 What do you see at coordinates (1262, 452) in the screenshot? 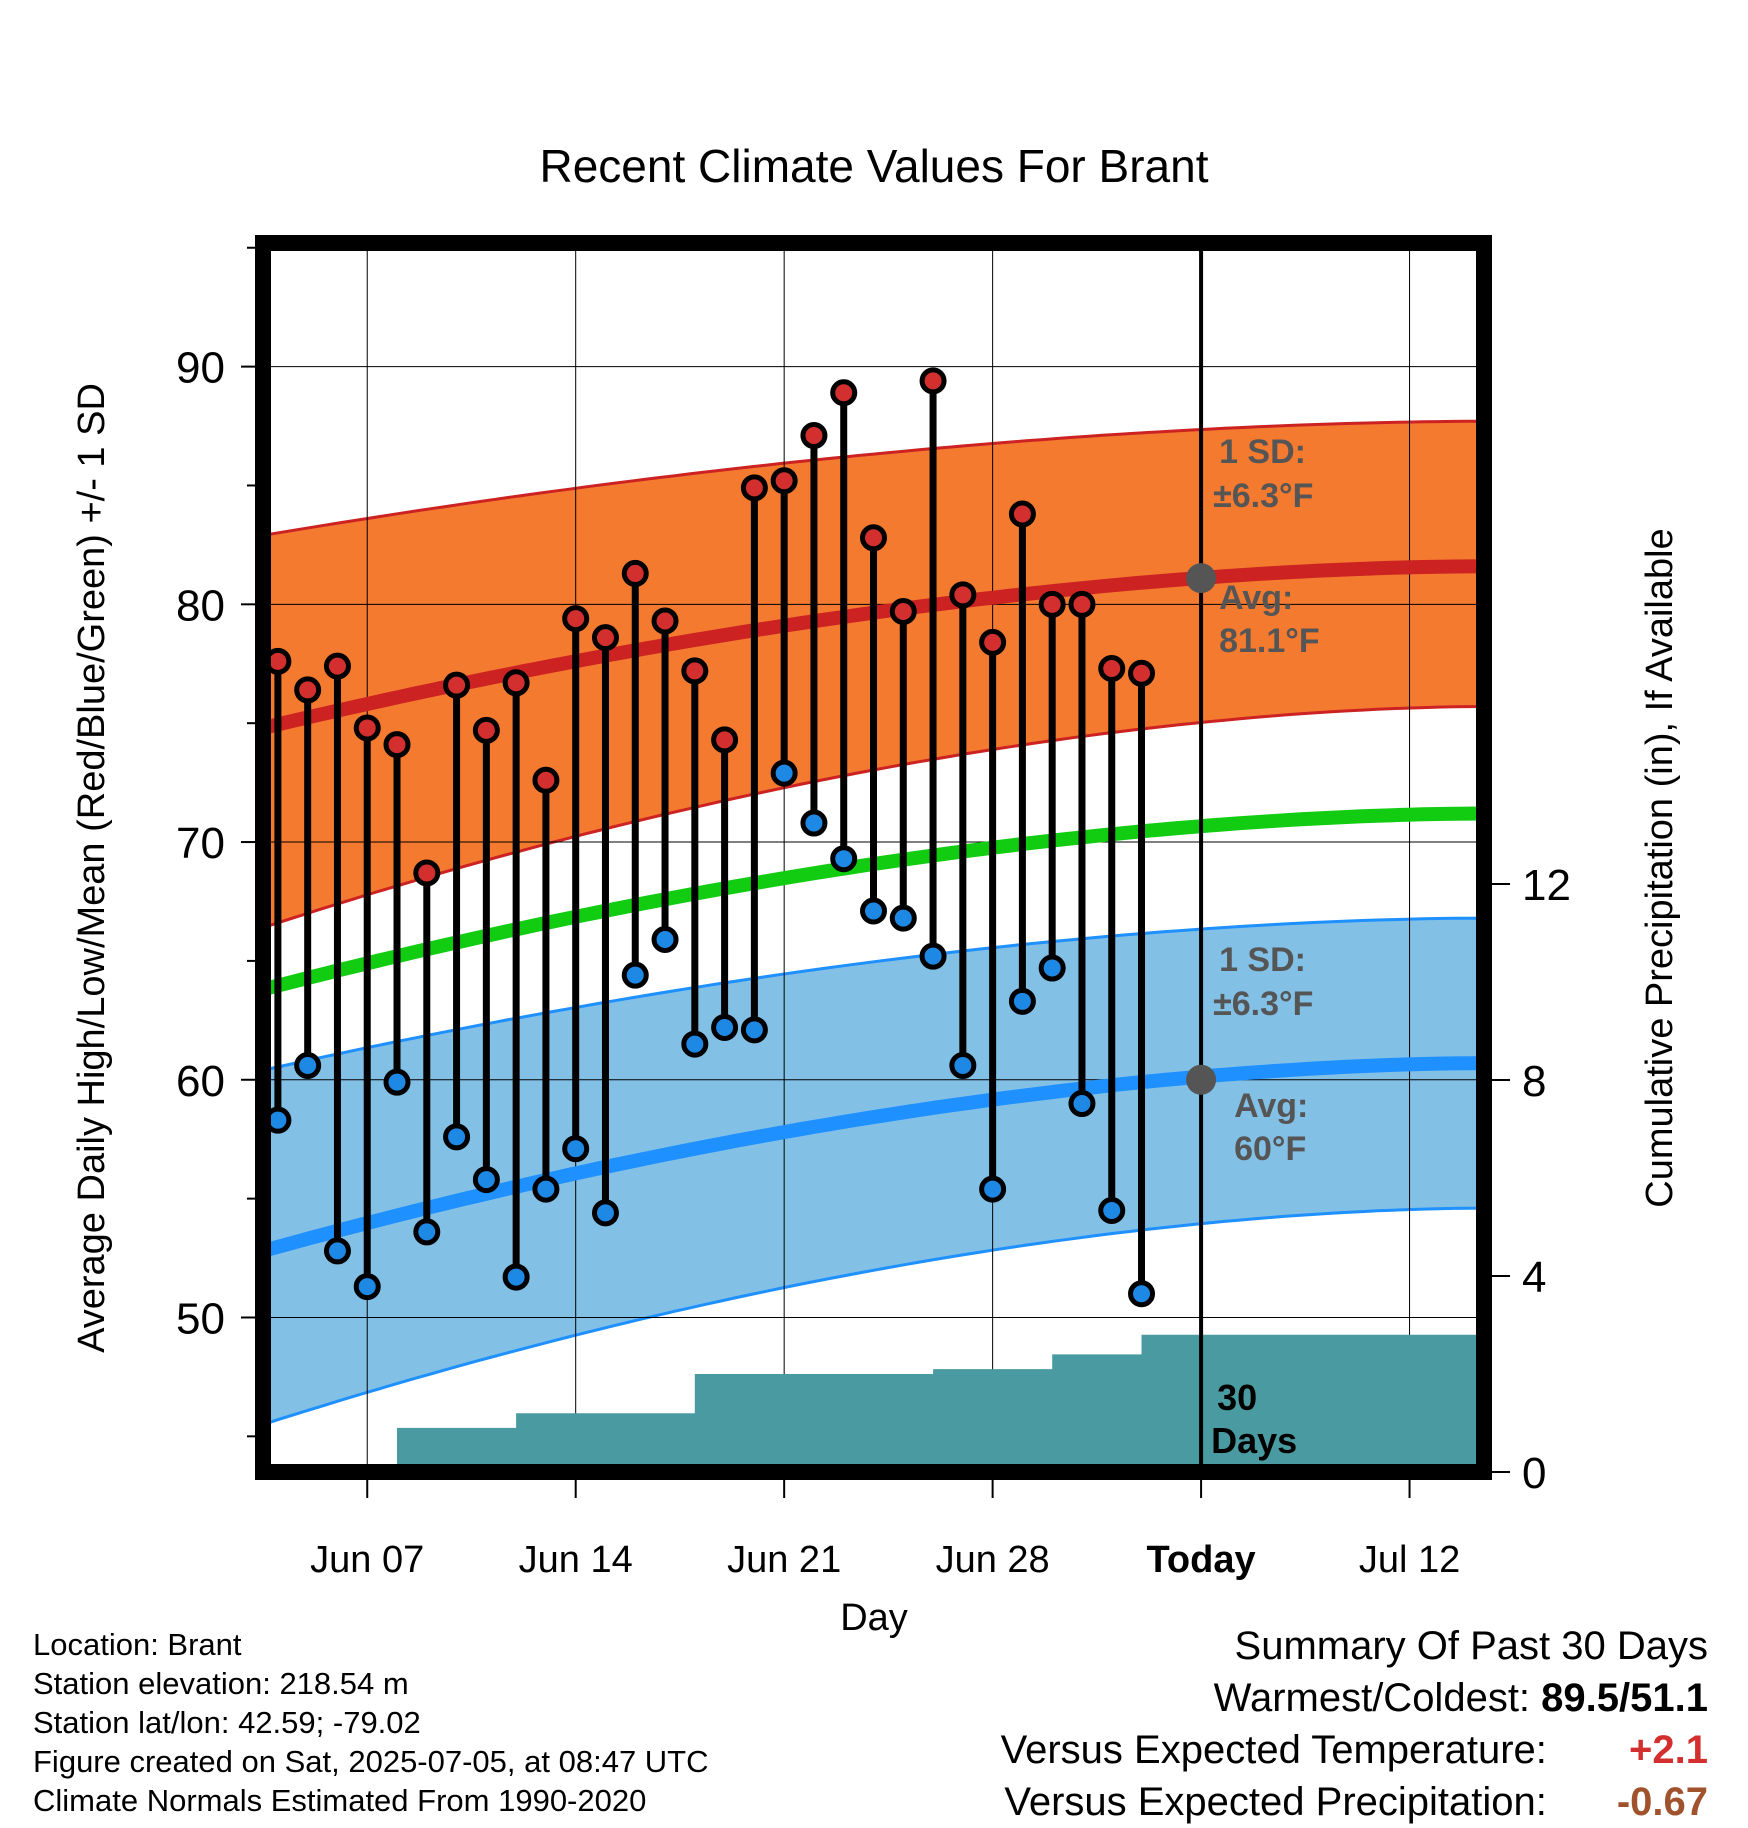
I see `high-sd-label: 1 SD:` at bounding box center [1262, 452].